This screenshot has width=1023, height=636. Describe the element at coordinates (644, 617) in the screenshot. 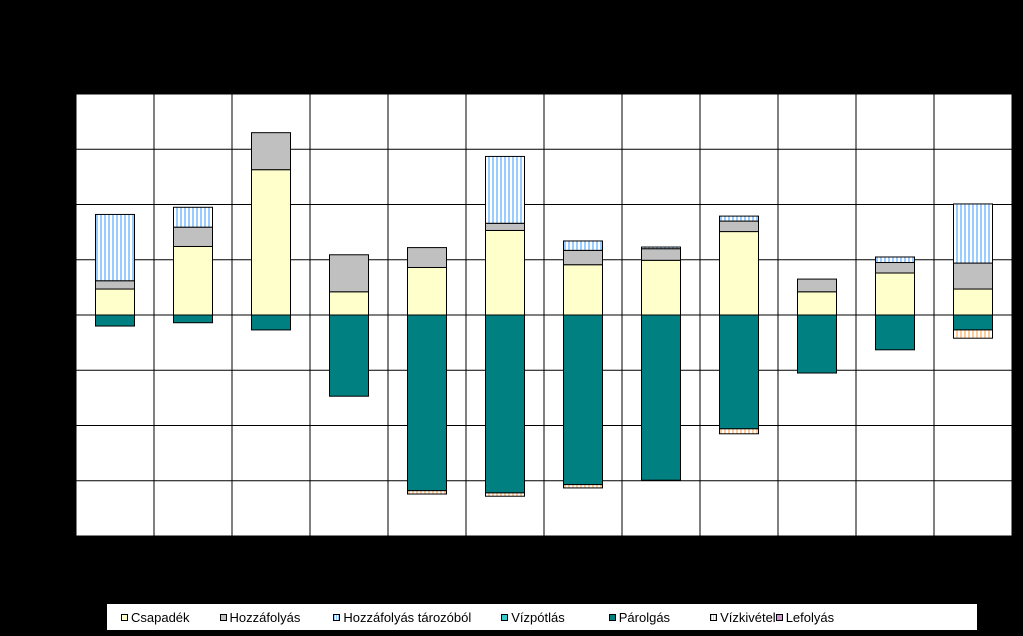

I see `legend-label: Párolgás` at that location.